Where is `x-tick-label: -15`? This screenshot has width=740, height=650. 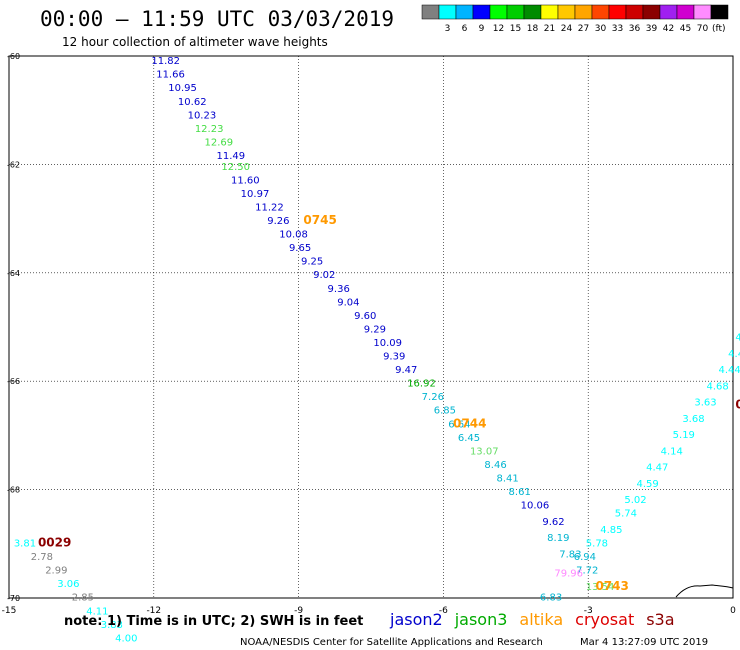
x-tick-label: -15 is located at coordinates (9, 611).